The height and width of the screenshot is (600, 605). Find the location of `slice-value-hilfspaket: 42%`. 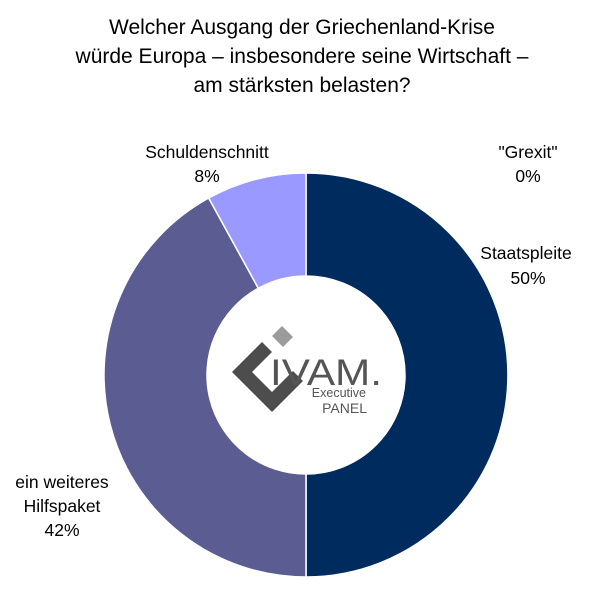

slice-value-hilfspaket: 42% is located at coordinates (61, 530).